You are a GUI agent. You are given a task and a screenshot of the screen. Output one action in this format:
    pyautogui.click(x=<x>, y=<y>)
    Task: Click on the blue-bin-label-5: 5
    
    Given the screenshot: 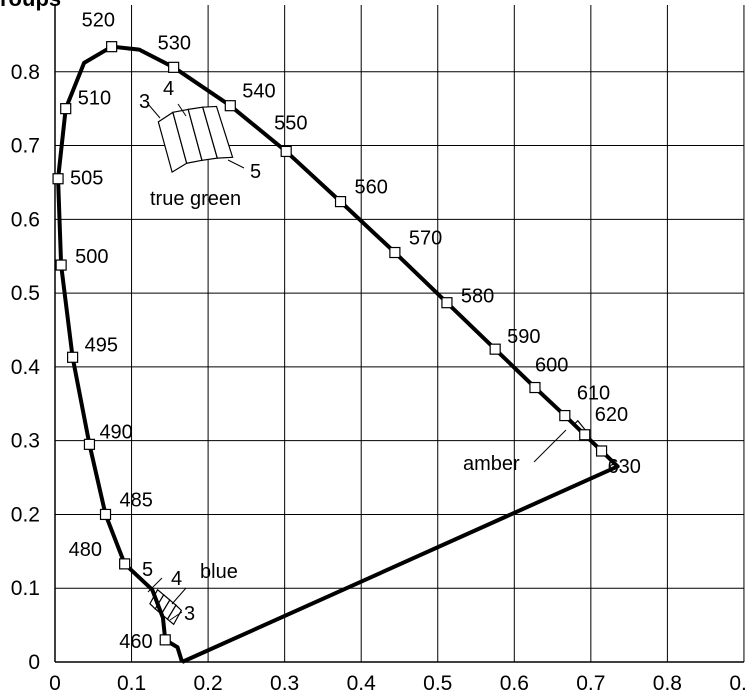 What is the action you would take?
    pyautogui.click(x=147, y=570)
    